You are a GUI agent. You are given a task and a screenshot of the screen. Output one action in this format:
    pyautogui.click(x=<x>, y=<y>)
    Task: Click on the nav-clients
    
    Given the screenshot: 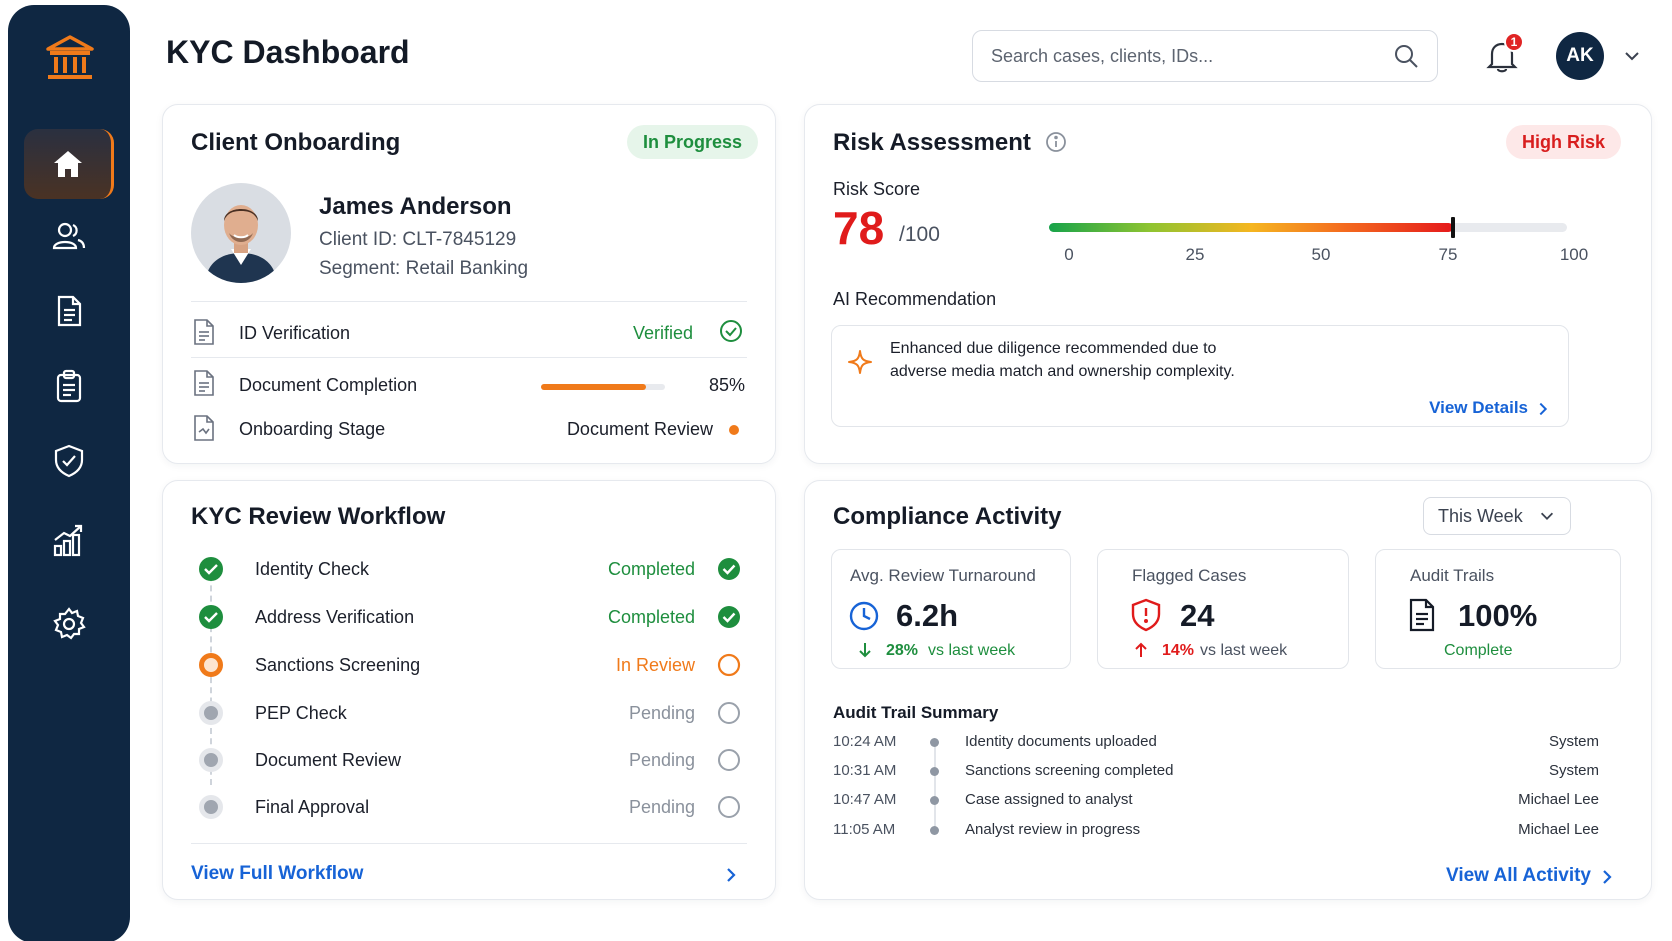 What is the action you would take?
    pyautogui.click(x=69, y=236)
    